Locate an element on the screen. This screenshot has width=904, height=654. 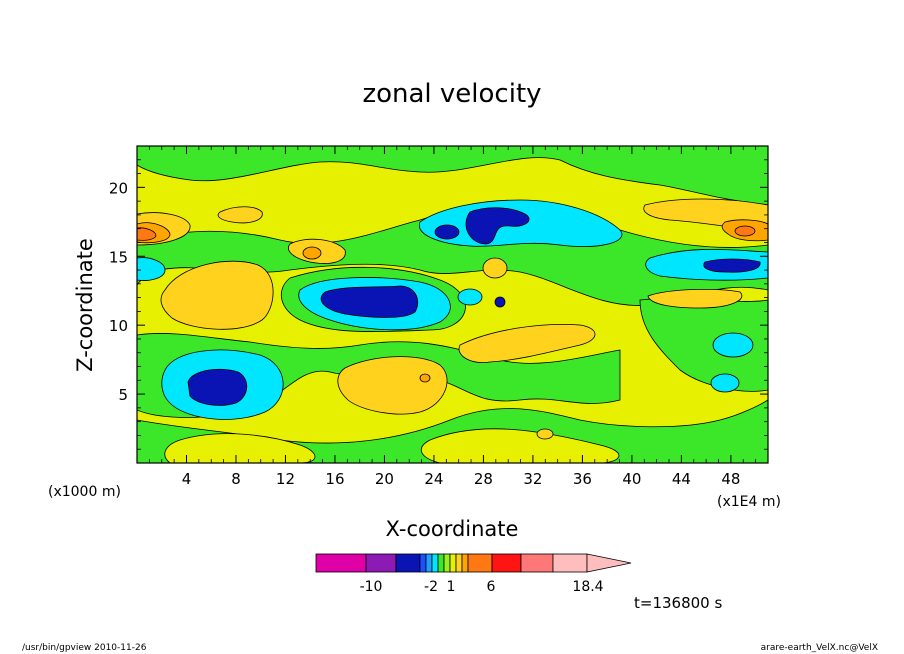
footer-right: arare-earth_VelX.nc@VelX is located at coordinates (819, 648).